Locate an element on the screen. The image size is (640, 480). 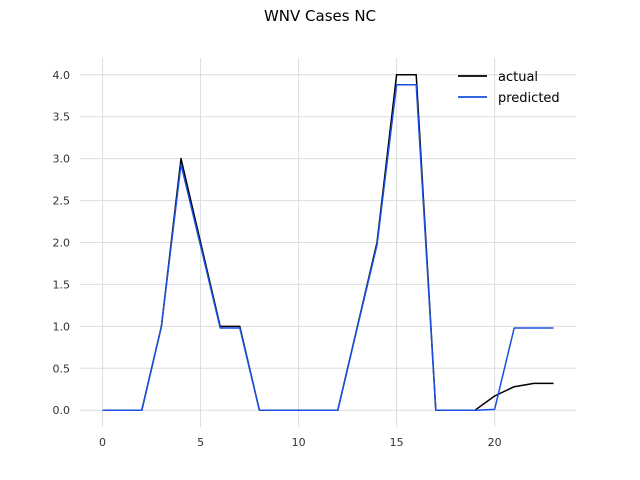
y-tick-label: 3.0 is located at coordinates (62, 159).